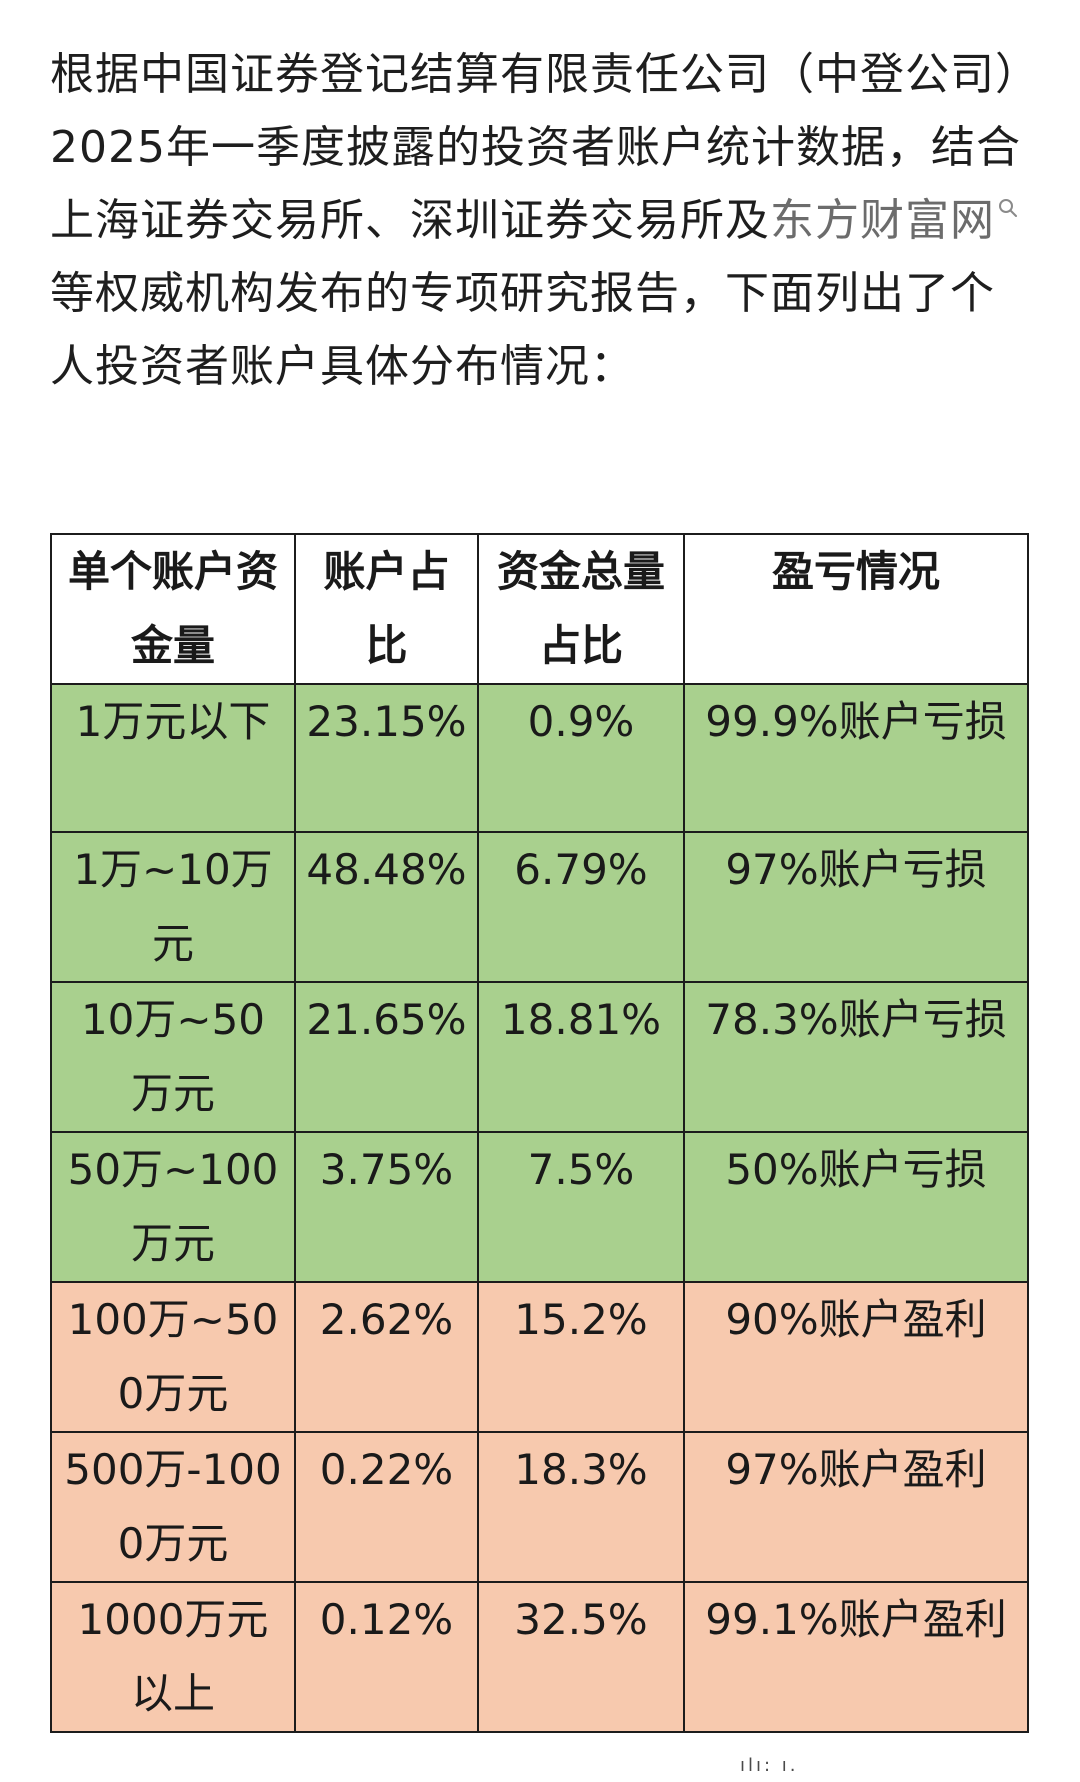  What do you see at coordinates (856, 1207) in the screenshot?
I see `cell-profit-loss: 50%账户亏损` at bounding box center [856, 1207].